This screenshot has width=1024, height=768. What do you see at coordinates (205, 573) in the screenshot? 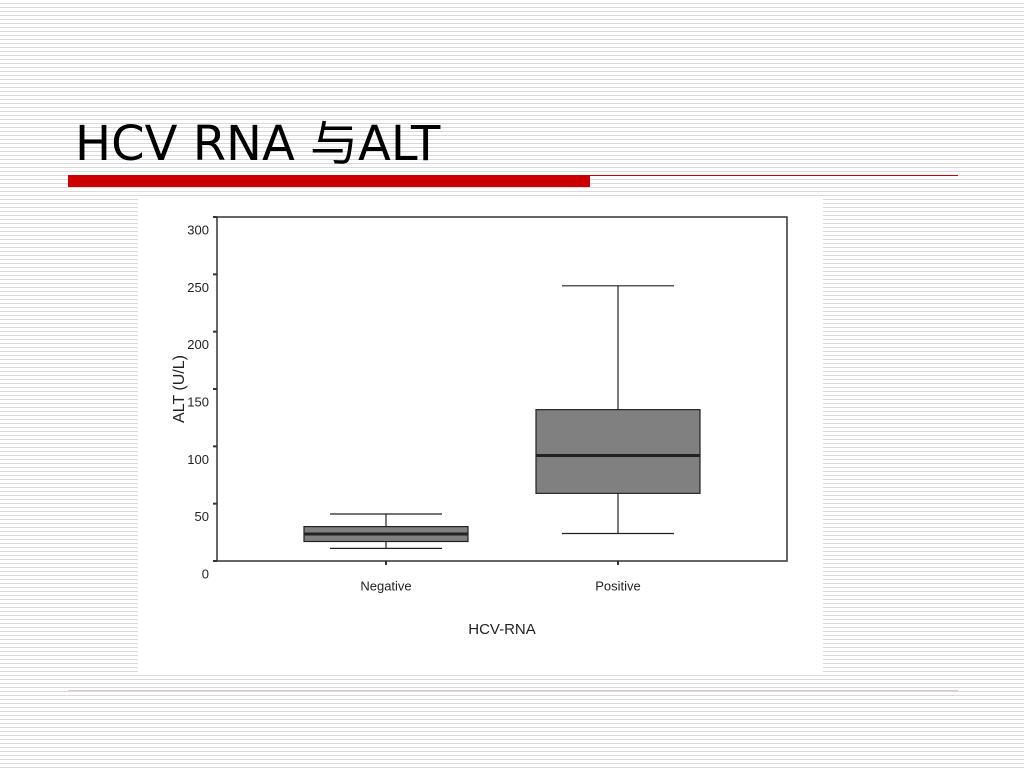
I see `y-tick-label: 0` at bounding box center [205, 573].